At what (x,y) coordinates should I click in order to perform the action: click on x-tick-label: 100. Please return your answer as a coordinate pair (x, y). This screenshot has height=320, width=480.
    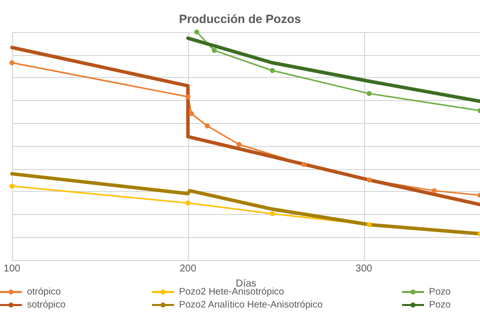
    Looking at the image, I should click on (12, 269).